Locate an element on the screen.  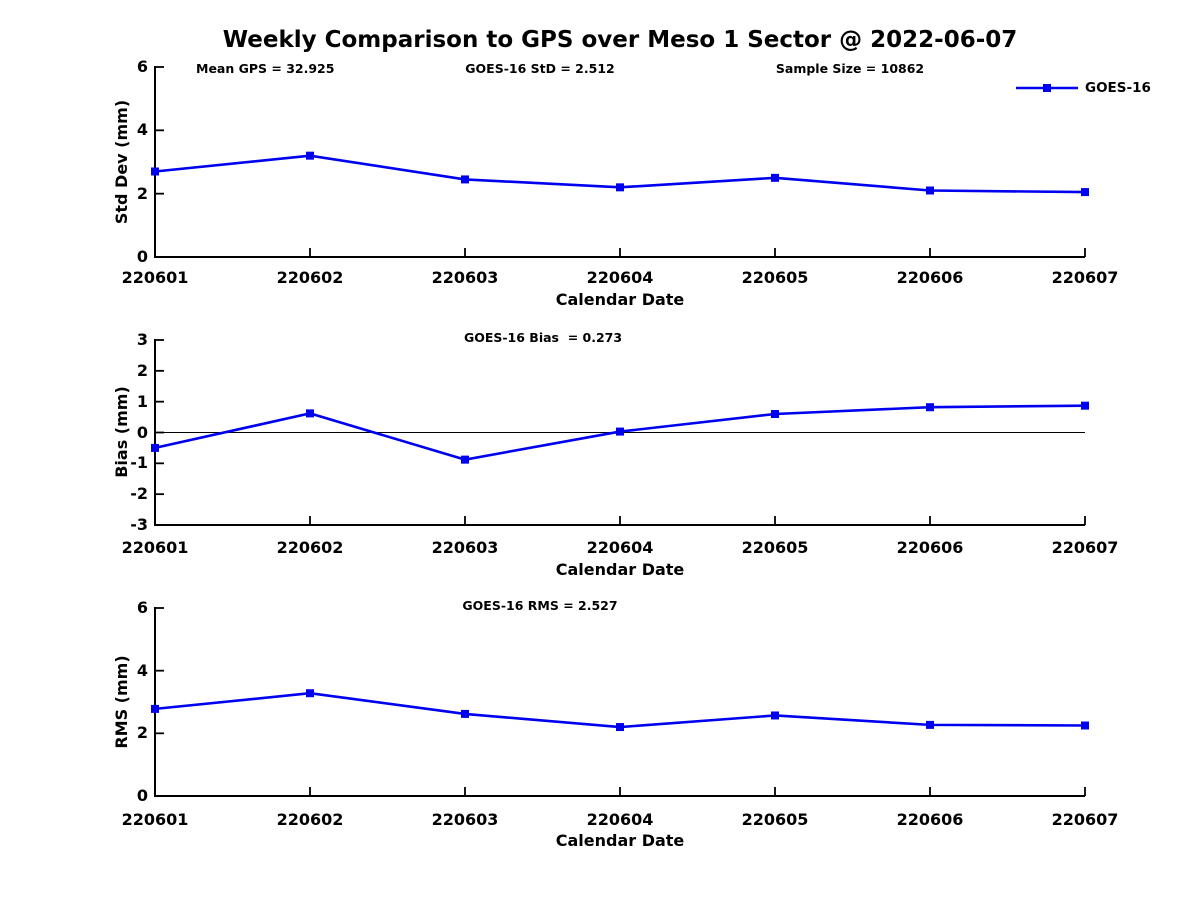
ytick-label: -3 is located at coordinates (139, 524).